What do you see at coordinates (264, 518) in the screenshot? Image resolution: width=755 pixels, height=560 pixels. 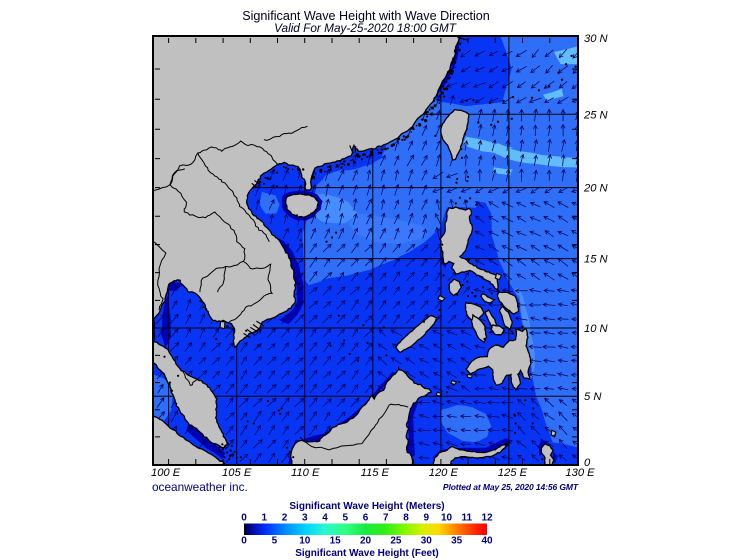 I see `svg-text: 1` at bounding box center [264, 518].